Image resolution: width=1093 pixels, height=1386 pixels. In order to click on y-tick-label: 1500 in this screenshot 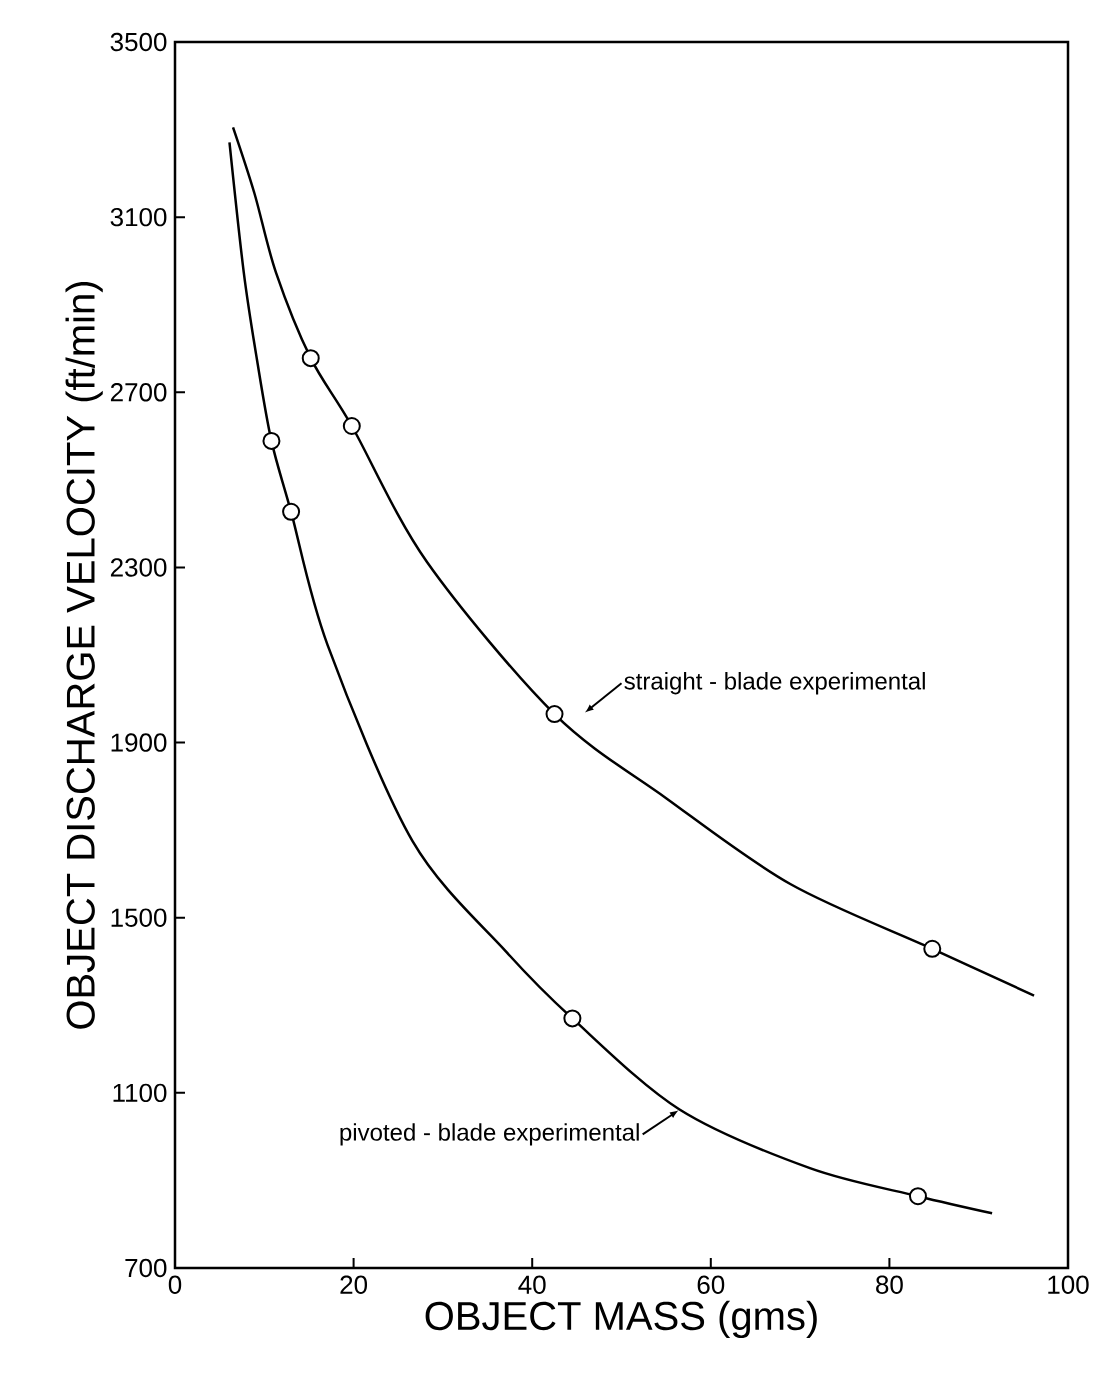, I will do `click(139, 917)`.